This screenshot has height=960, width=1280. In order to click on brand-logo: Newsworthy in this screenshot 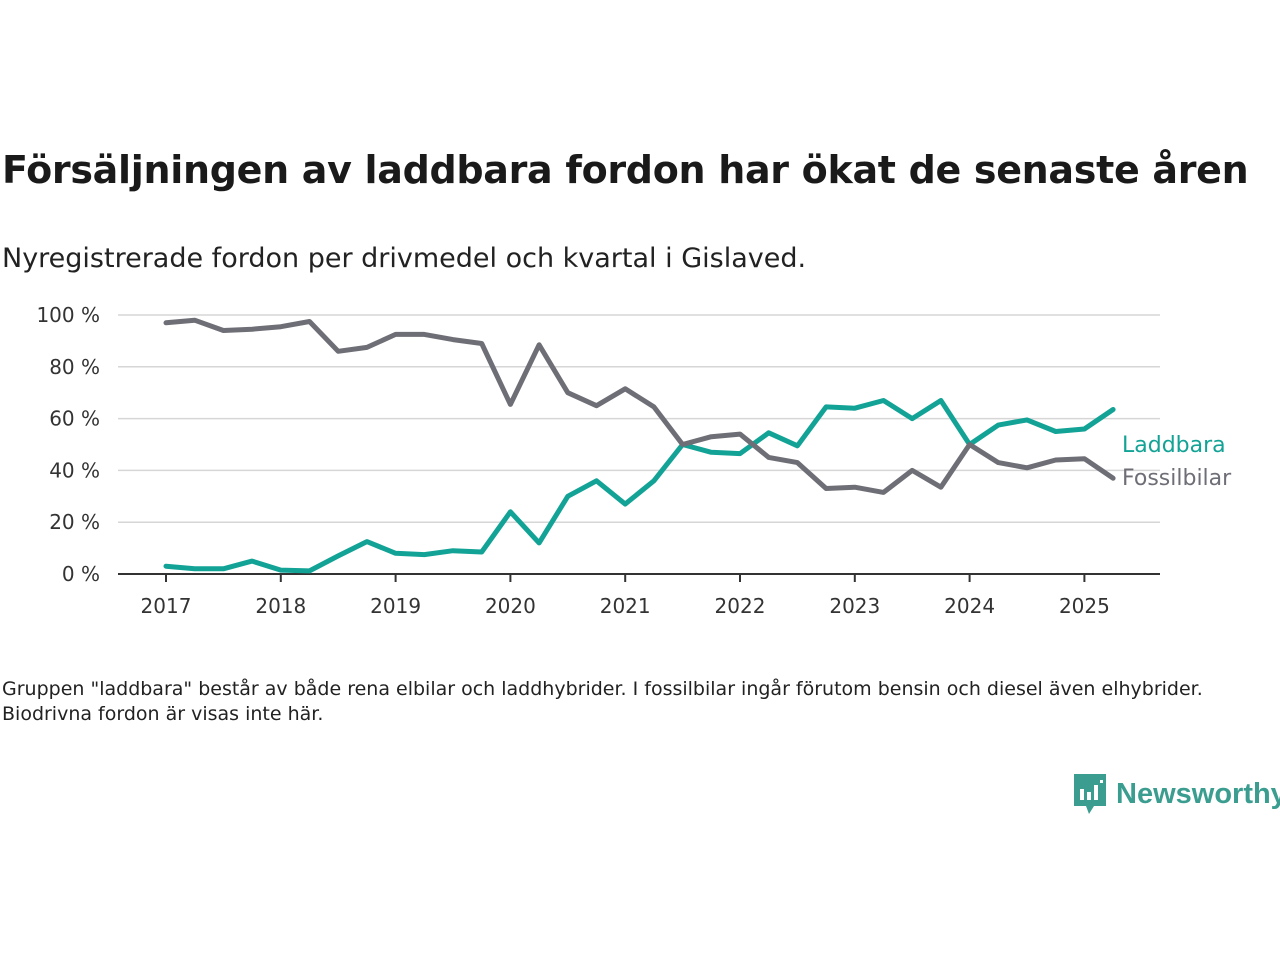, I will do `click(1176, 794)`.